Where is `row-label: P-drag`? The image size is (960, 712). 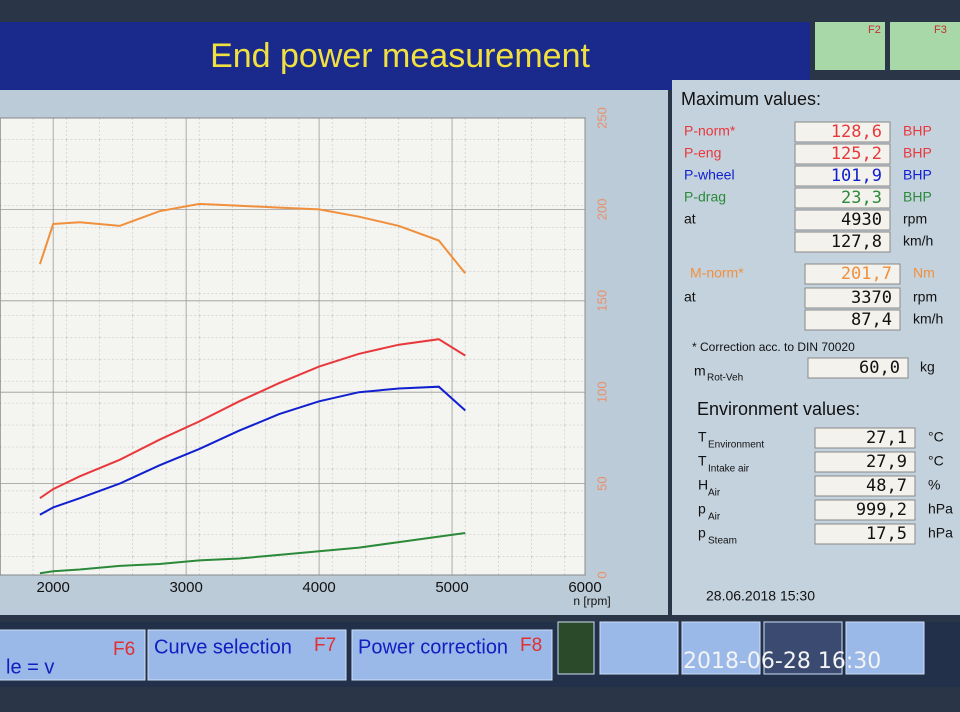
row-label: P-drag is located at coordinates (705, 197).